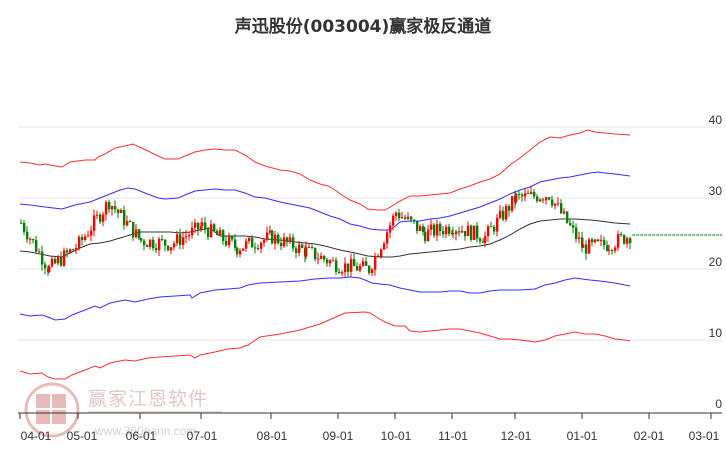  Describe the element at coordinates (516, 436) in the screenshot. I see `x-tick-label: 12-01` at that location.